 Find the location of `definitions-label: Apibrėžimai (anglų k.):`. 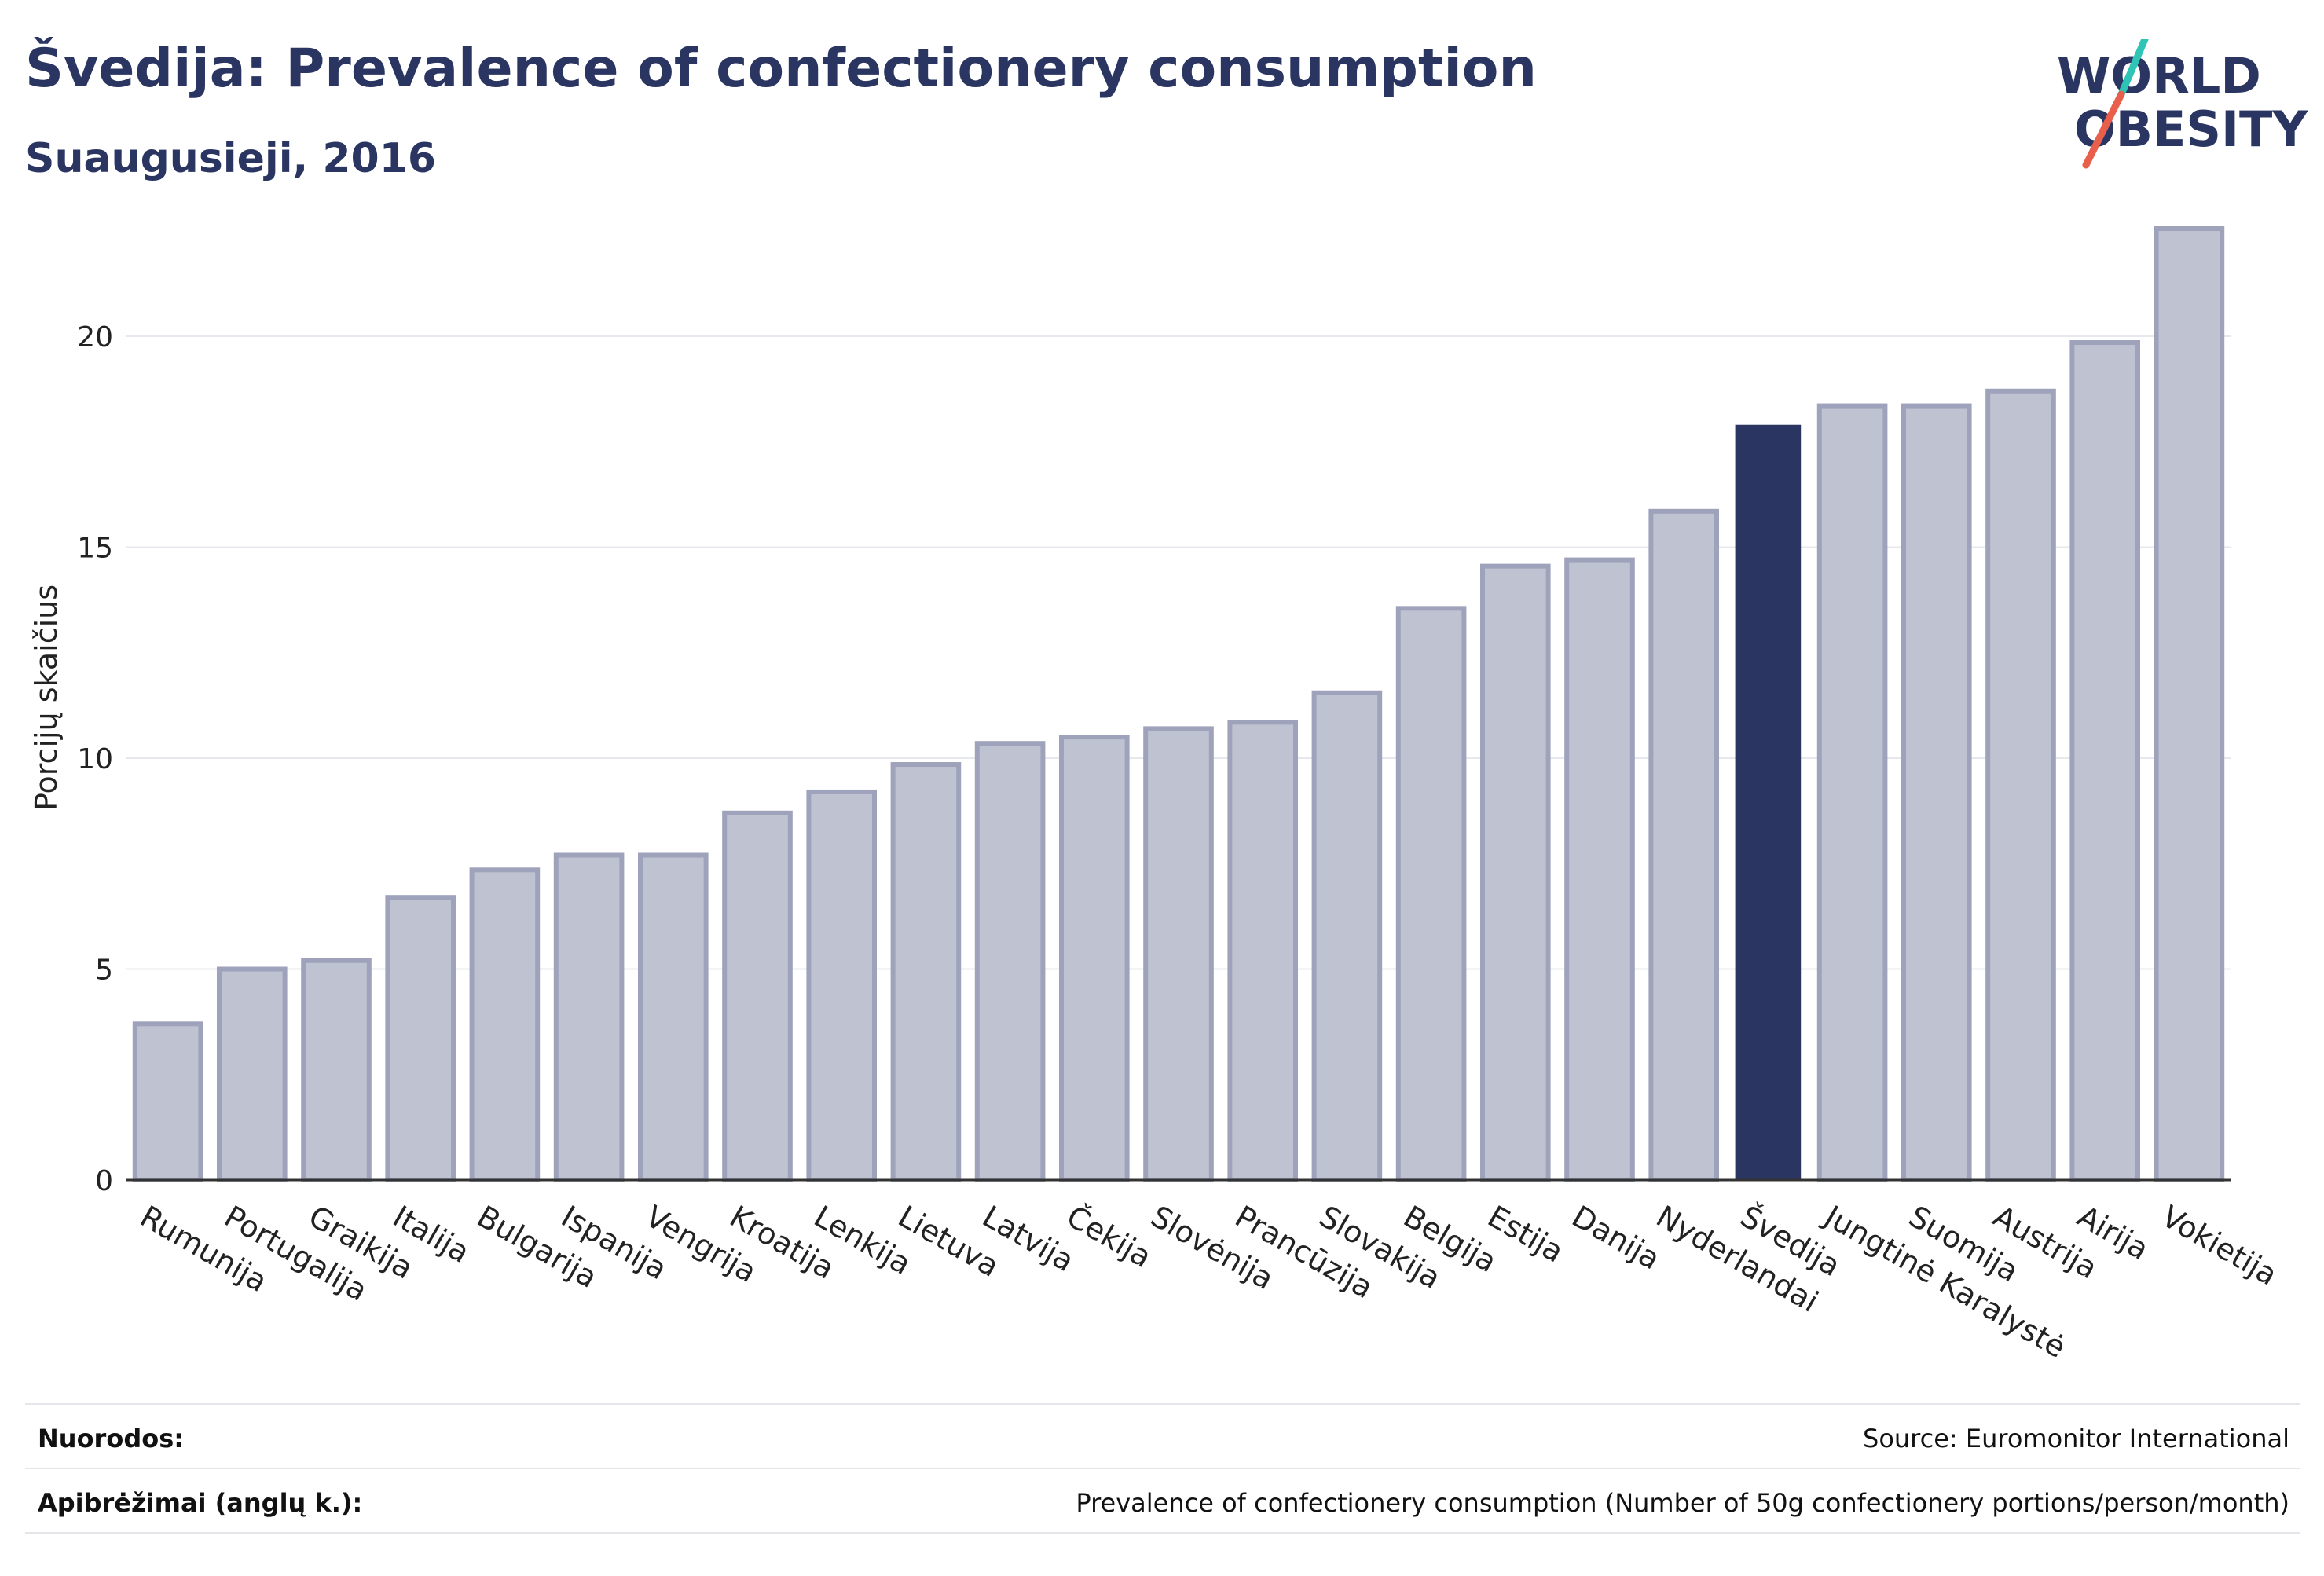

definitions-label: Apibrėžimai (anglų k.): is located at coordinates (200, 1503).